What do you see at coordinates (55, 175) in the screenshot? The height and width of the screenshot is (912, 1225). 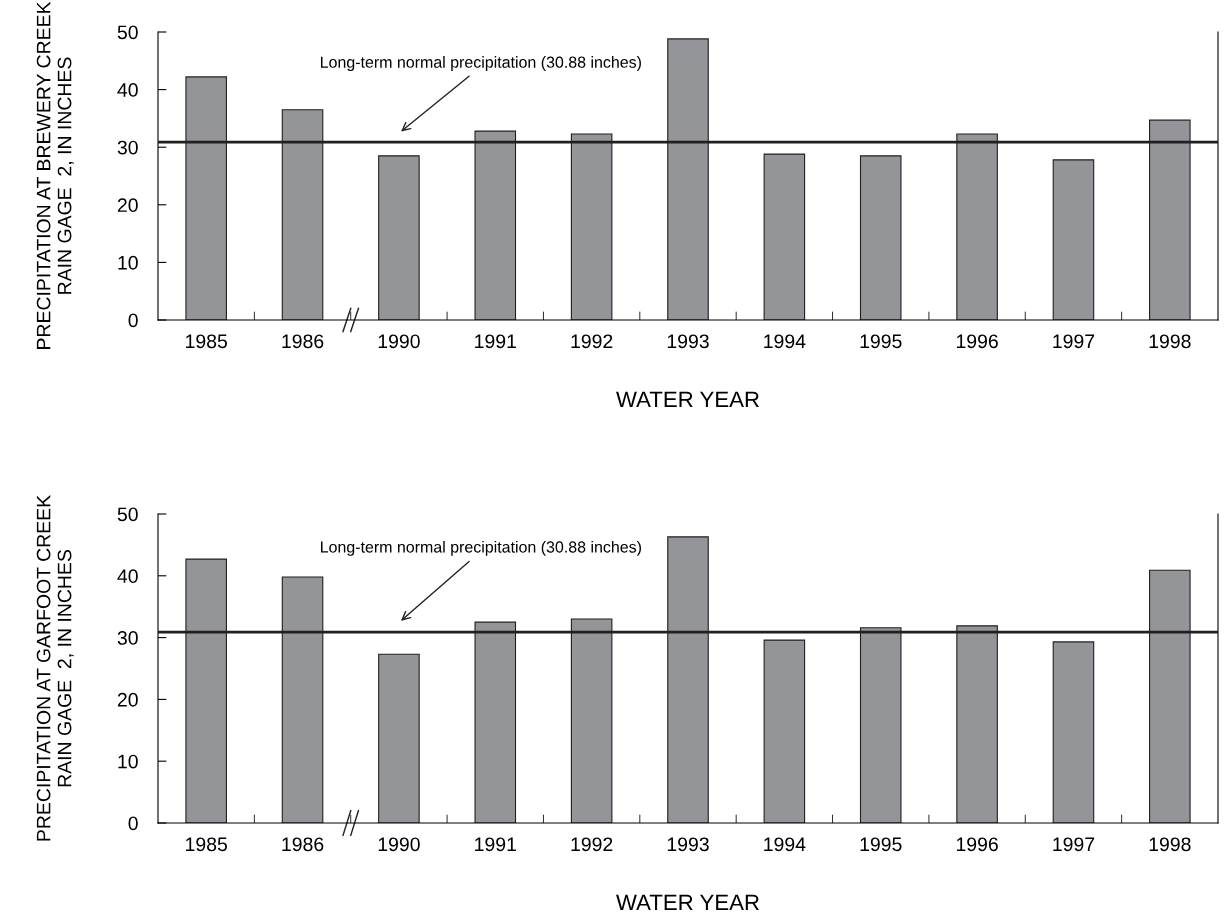 I see `y-axis-title: PRECIPITATION AT BREWERY CREEK RAIN GAGE 2, IN INCHES` at bounding box center [55, 175].